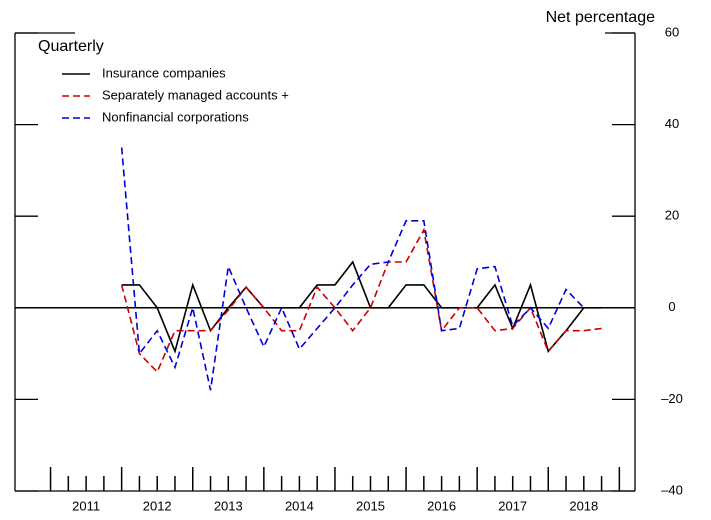  I want to click on x-tick-label: 2013, so click(228, 505).